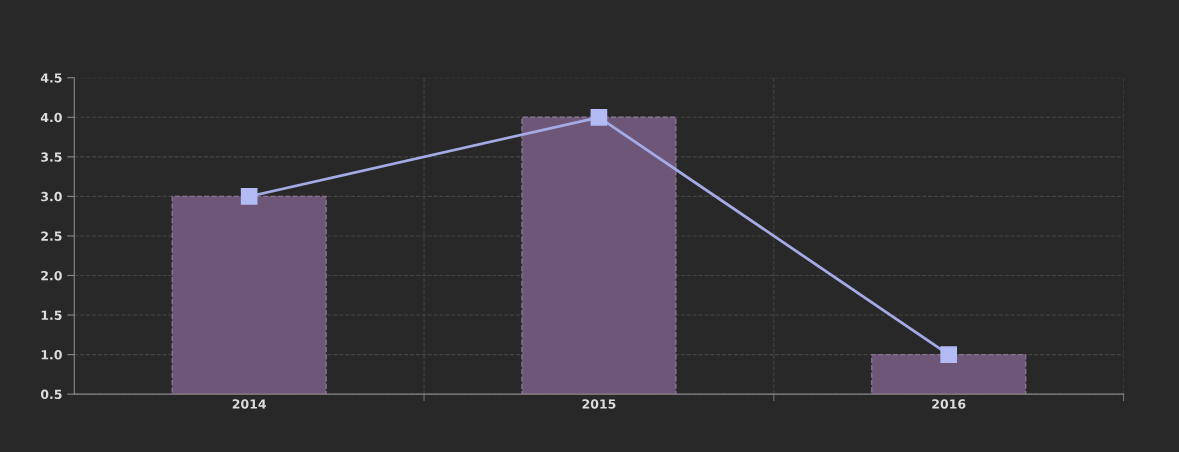  I want to click on x-tick-label: 2014, so click(249, 404).